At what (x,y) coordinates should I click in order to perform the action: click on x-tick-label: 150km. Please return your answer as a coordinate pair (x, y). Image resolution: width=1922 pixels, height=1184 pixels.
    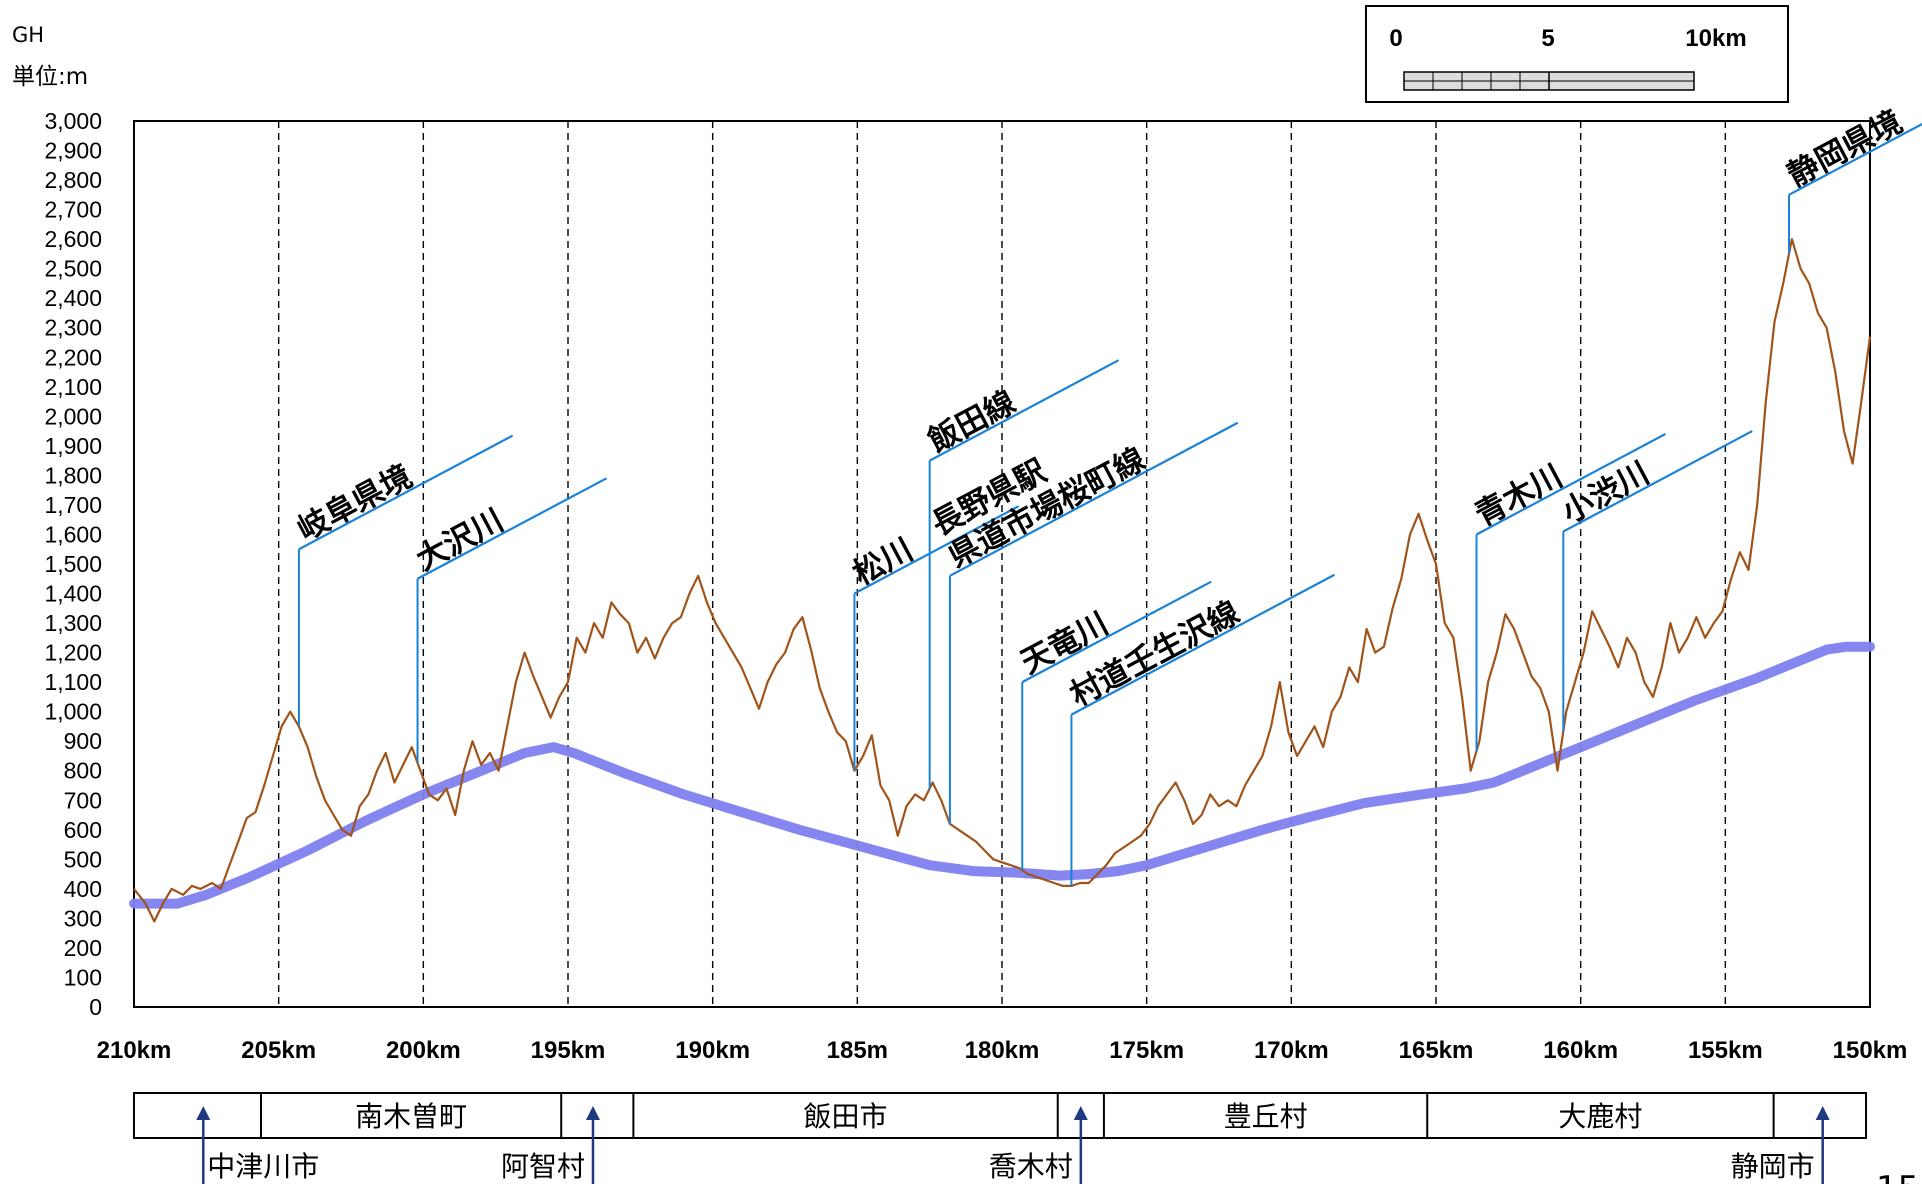
    Looking at the image, I should click on (1870, 1050).